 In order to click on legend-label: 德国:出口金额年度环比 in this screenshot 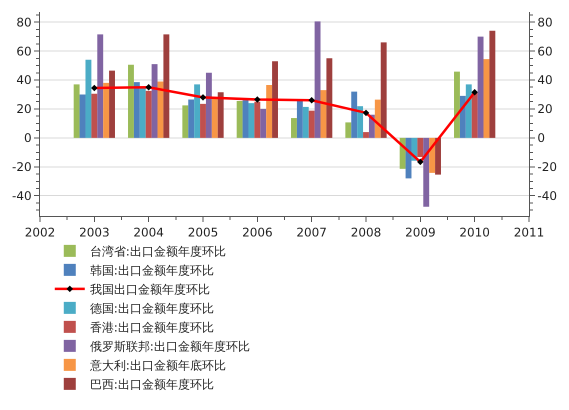, I will do `click(152, 309)`.